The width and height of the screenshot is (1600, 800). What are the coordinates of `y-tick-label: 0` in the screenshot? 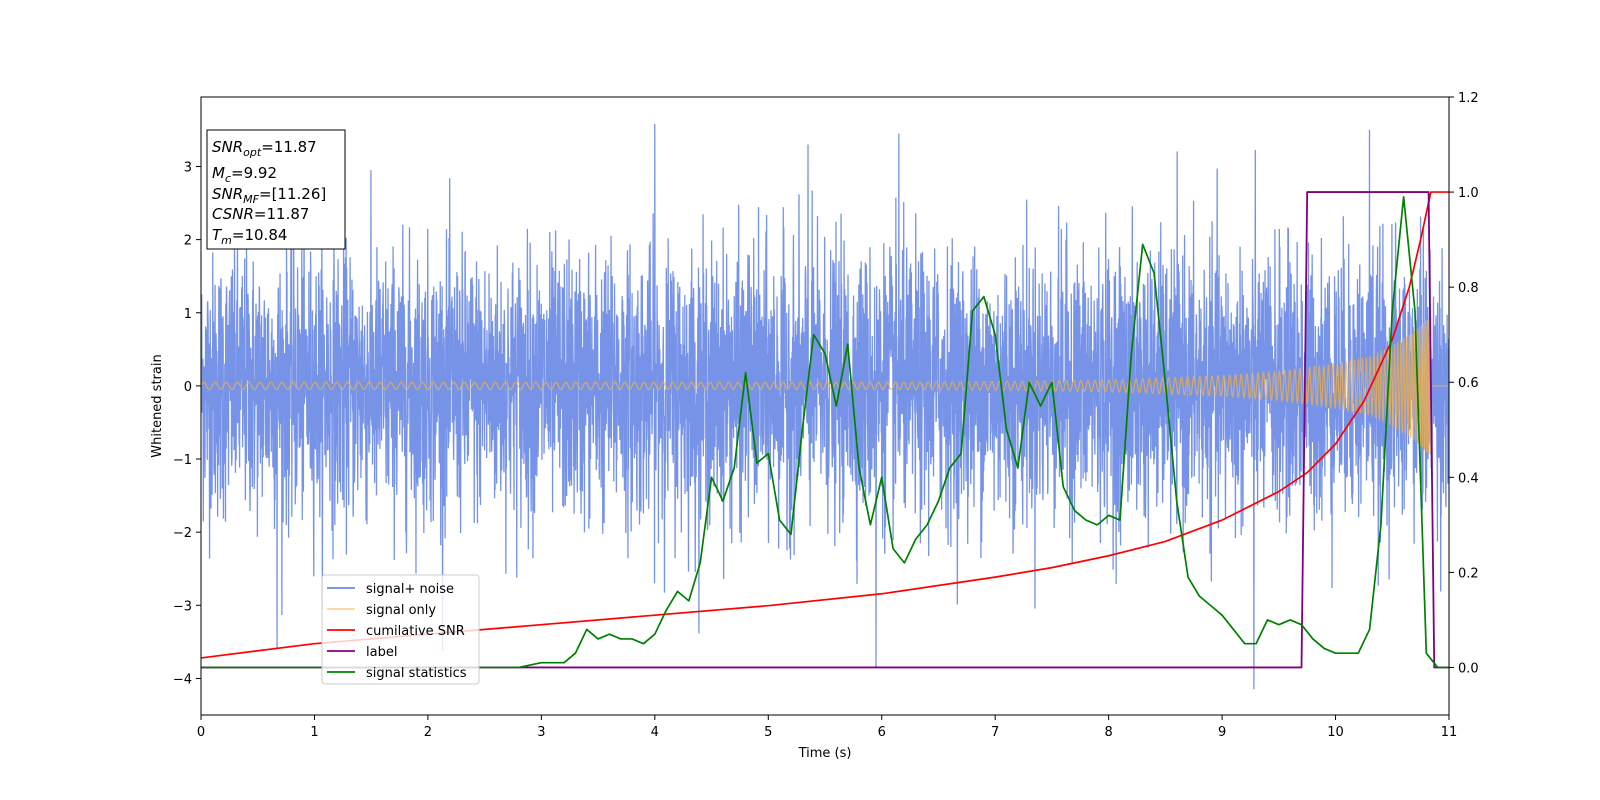 It's located at (188, 387).